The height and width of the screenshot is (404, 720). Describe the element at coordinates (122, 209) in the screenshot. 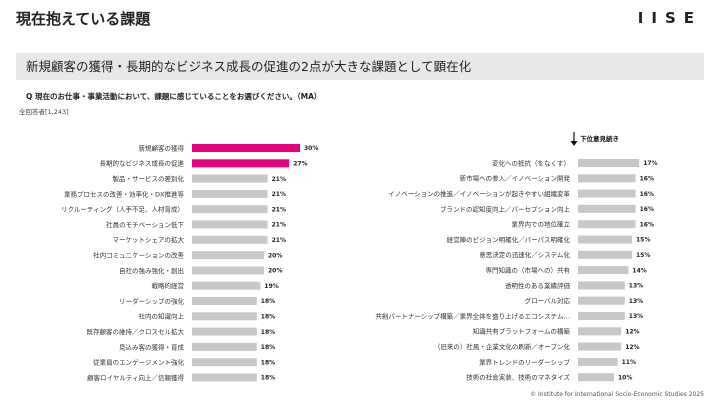

I see `left-category-label: リクルーティング（人手不足、人材育成）` at that location.